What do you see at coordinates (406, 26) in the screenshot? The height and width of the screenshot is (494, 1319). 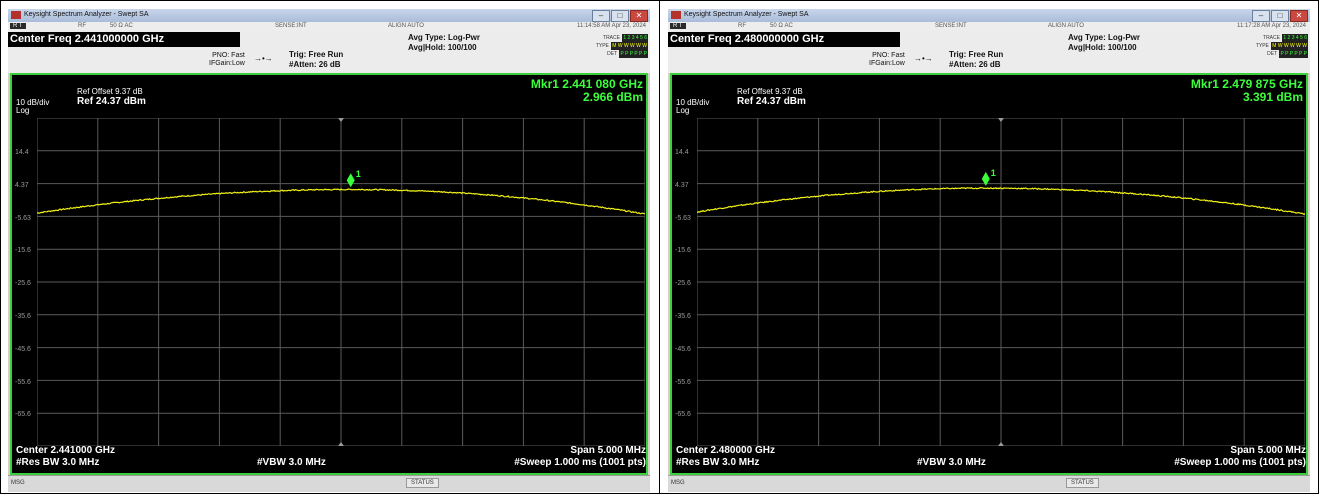 I see `align-label: ALIGN AUTO` at bounding box center [406, 26].